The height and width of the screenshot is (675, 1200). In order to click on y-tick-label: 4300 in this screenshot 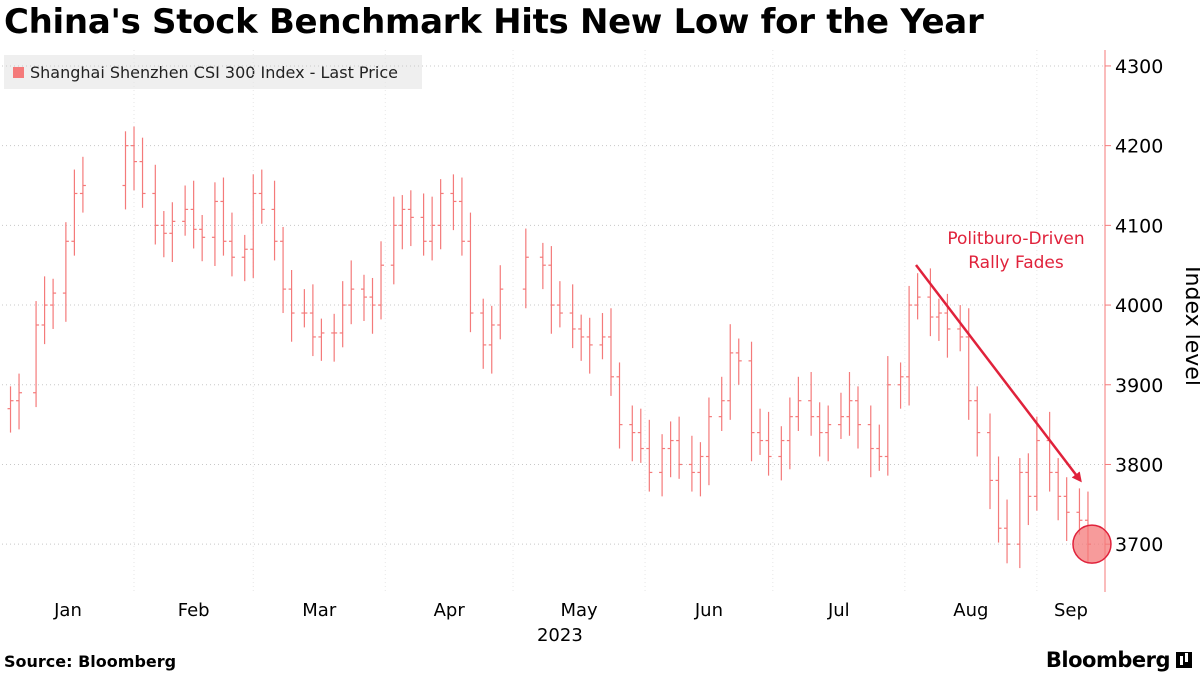, I will do `click(1139, 67)`.